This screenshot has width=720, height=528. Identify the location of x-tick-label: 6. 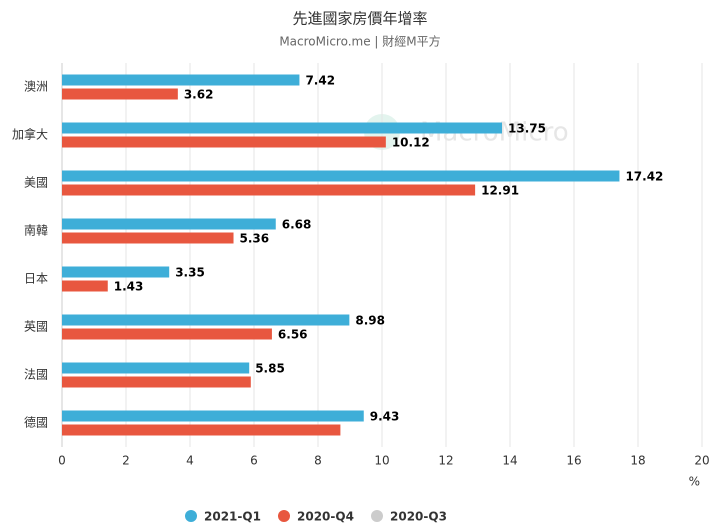
(254, 461).